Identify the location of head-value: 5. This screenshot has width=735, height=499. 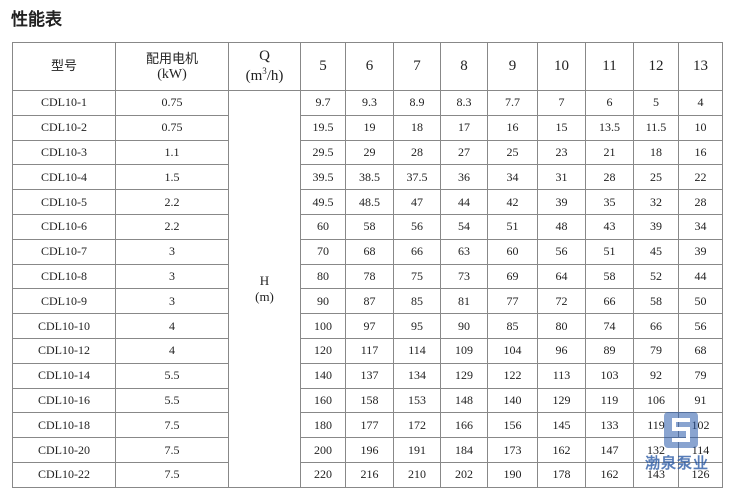
(656, 103).